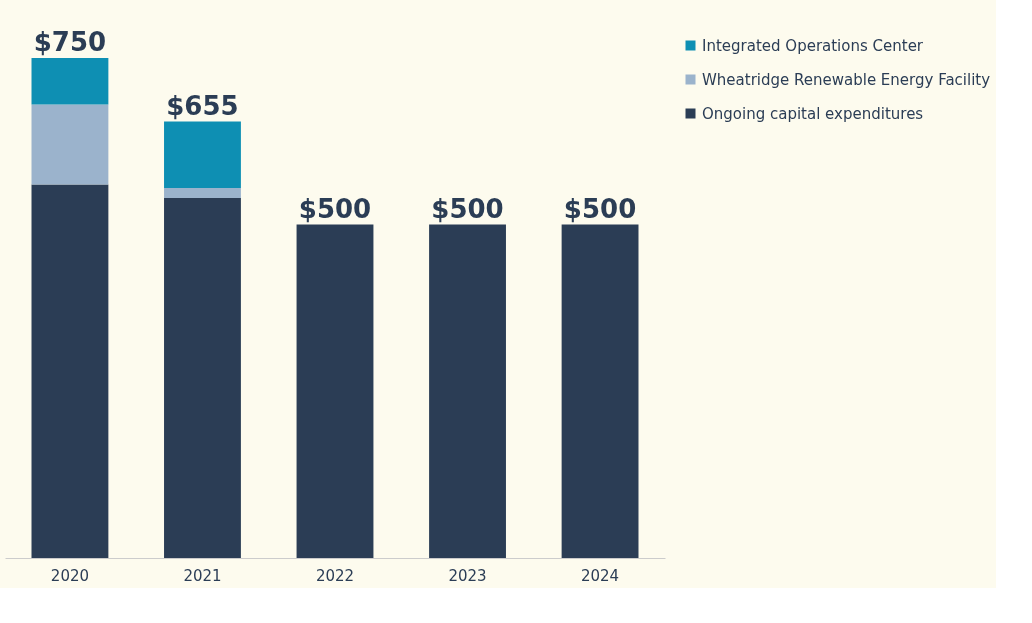 This screenshot has height=623, width=1032. What do you see at coordinates (813, 113) in the screenshot?
I see `legend-label: Ongoing capital expenditures` at bounding box center [813, 113].